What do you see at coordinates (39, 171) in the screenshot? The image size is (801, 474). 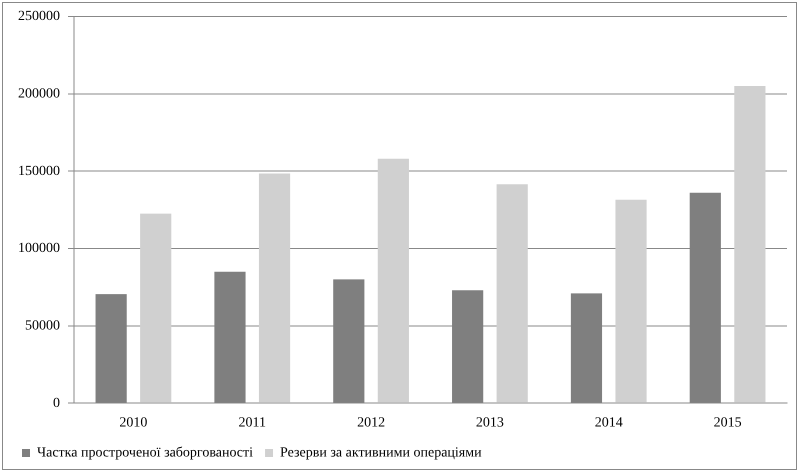 I see `y-tick-label: 150000` at bounding box center [39, 171].